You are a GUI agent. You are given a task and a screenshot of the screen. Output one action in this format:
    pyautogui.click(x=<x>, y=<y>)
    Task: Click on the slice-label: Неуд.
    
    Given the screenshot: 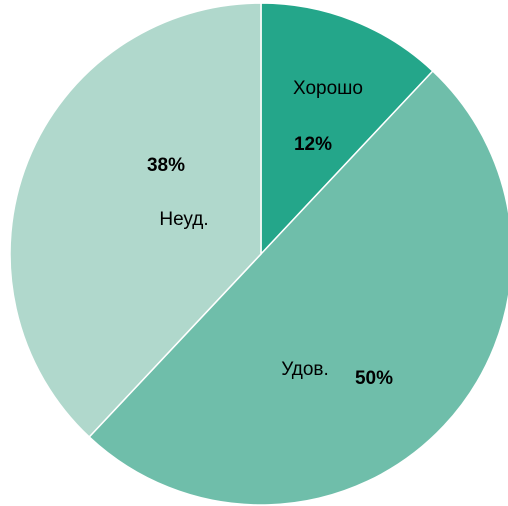 What is the action you would take?
    pyautogui.click(x=183, y=219)
    